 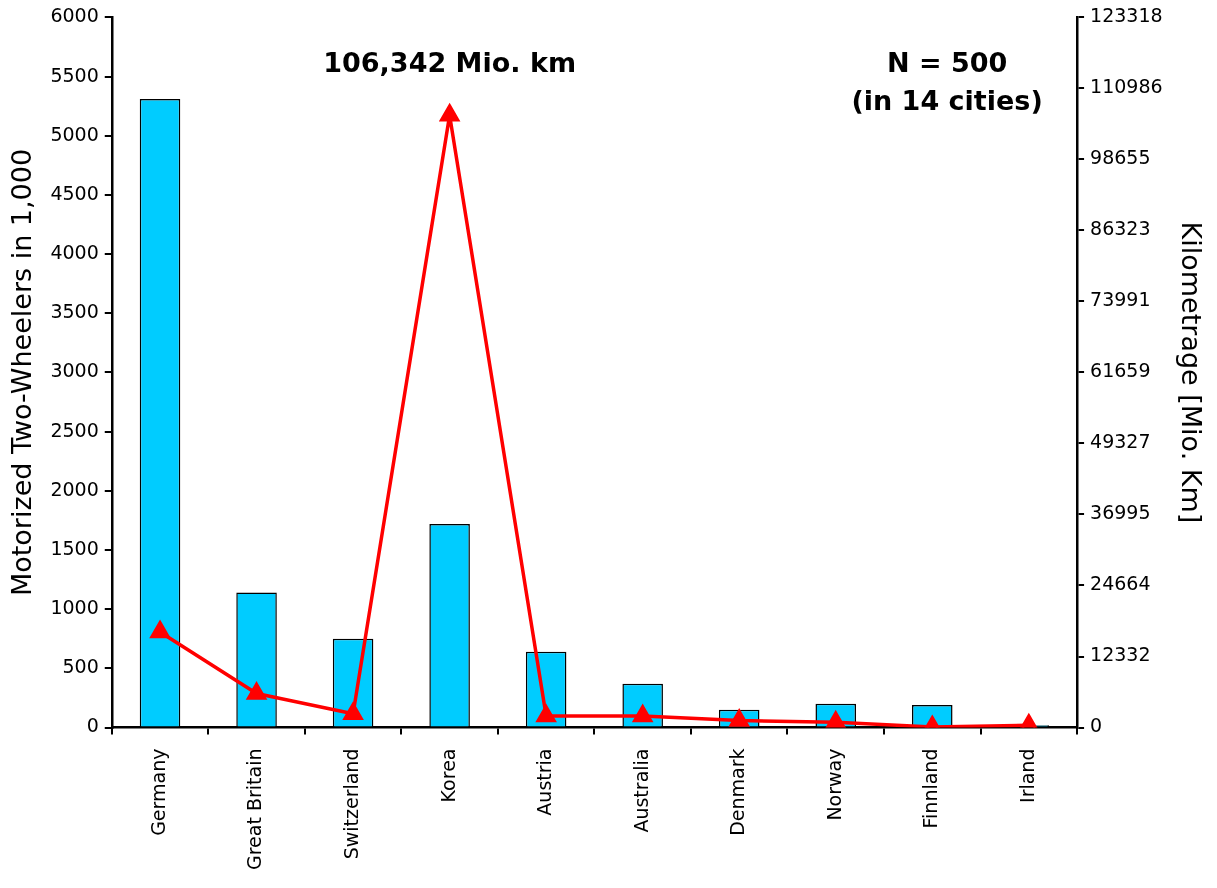 I want to click on x-tick-label: Austria, so click(x=544, y=782).